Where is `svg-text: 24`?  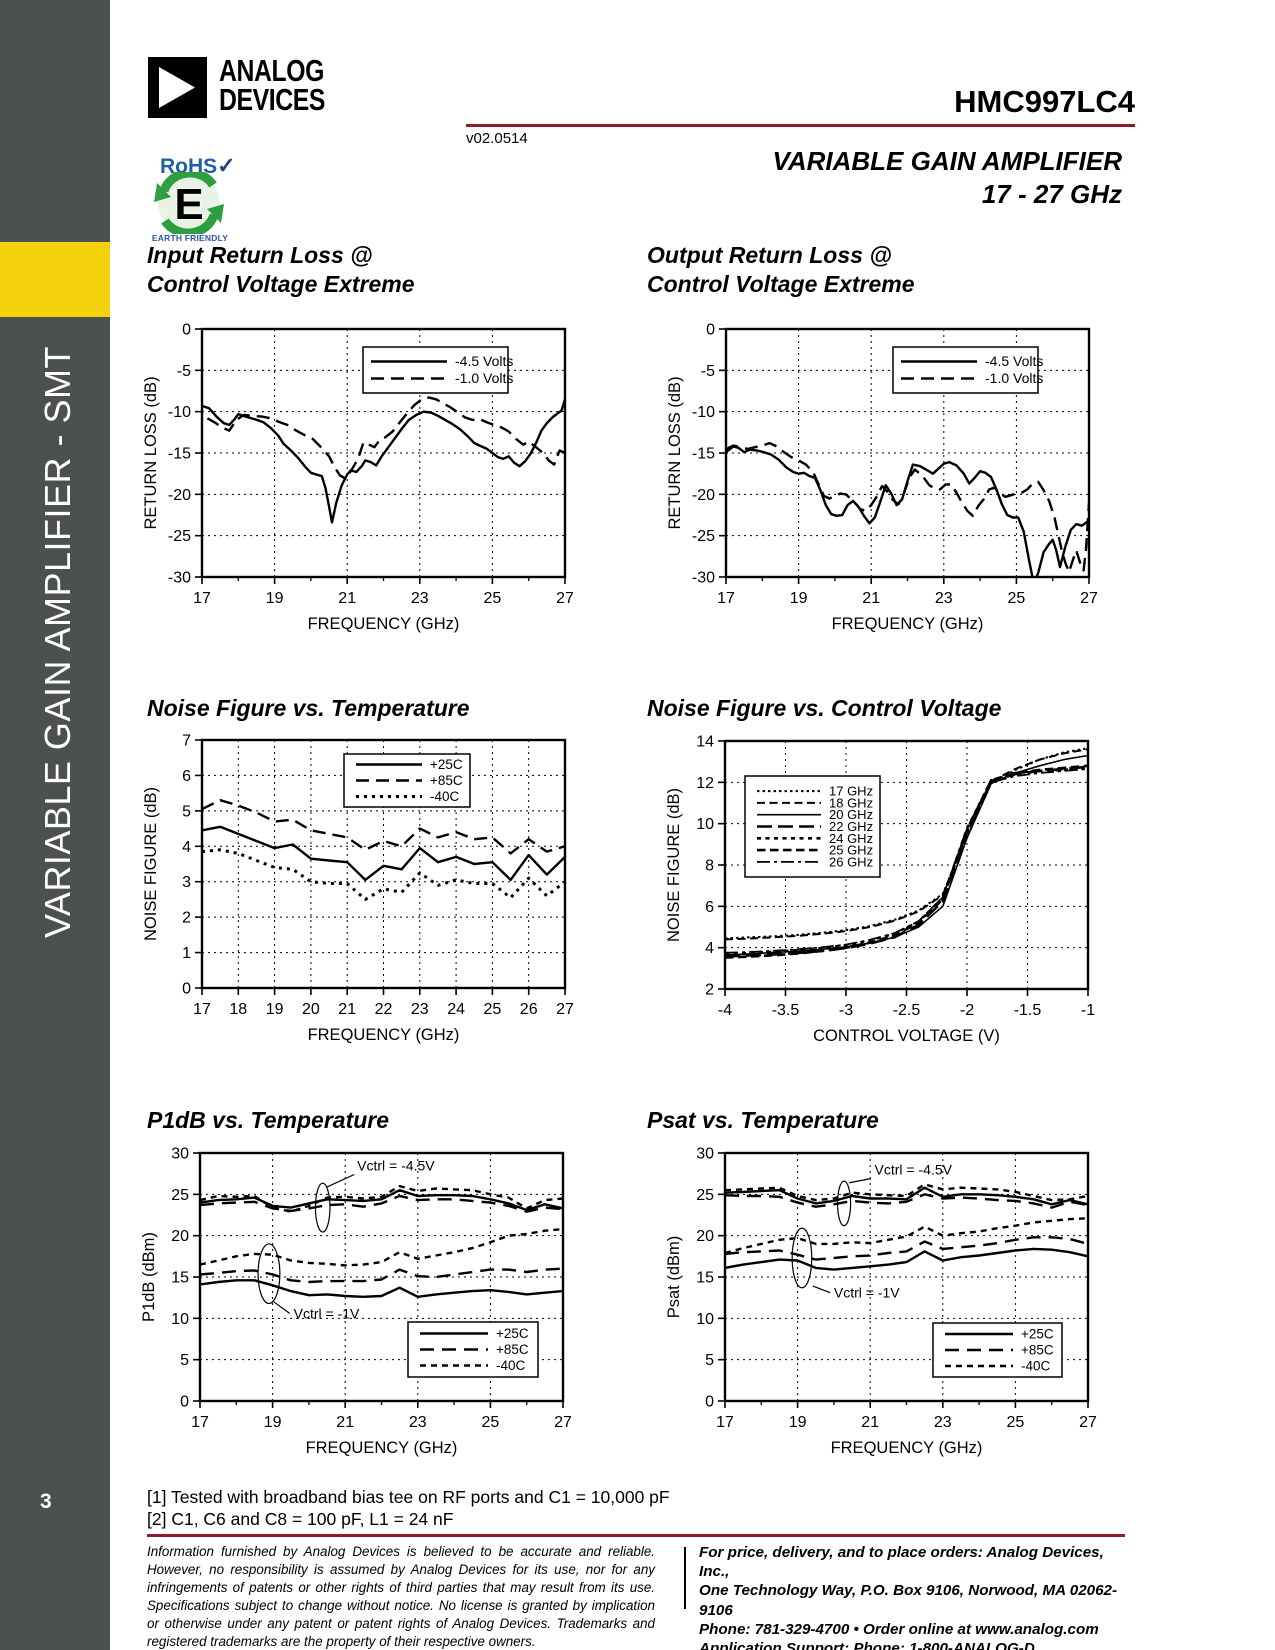 svg-text: 24 is located at coordinates (456, 1009).